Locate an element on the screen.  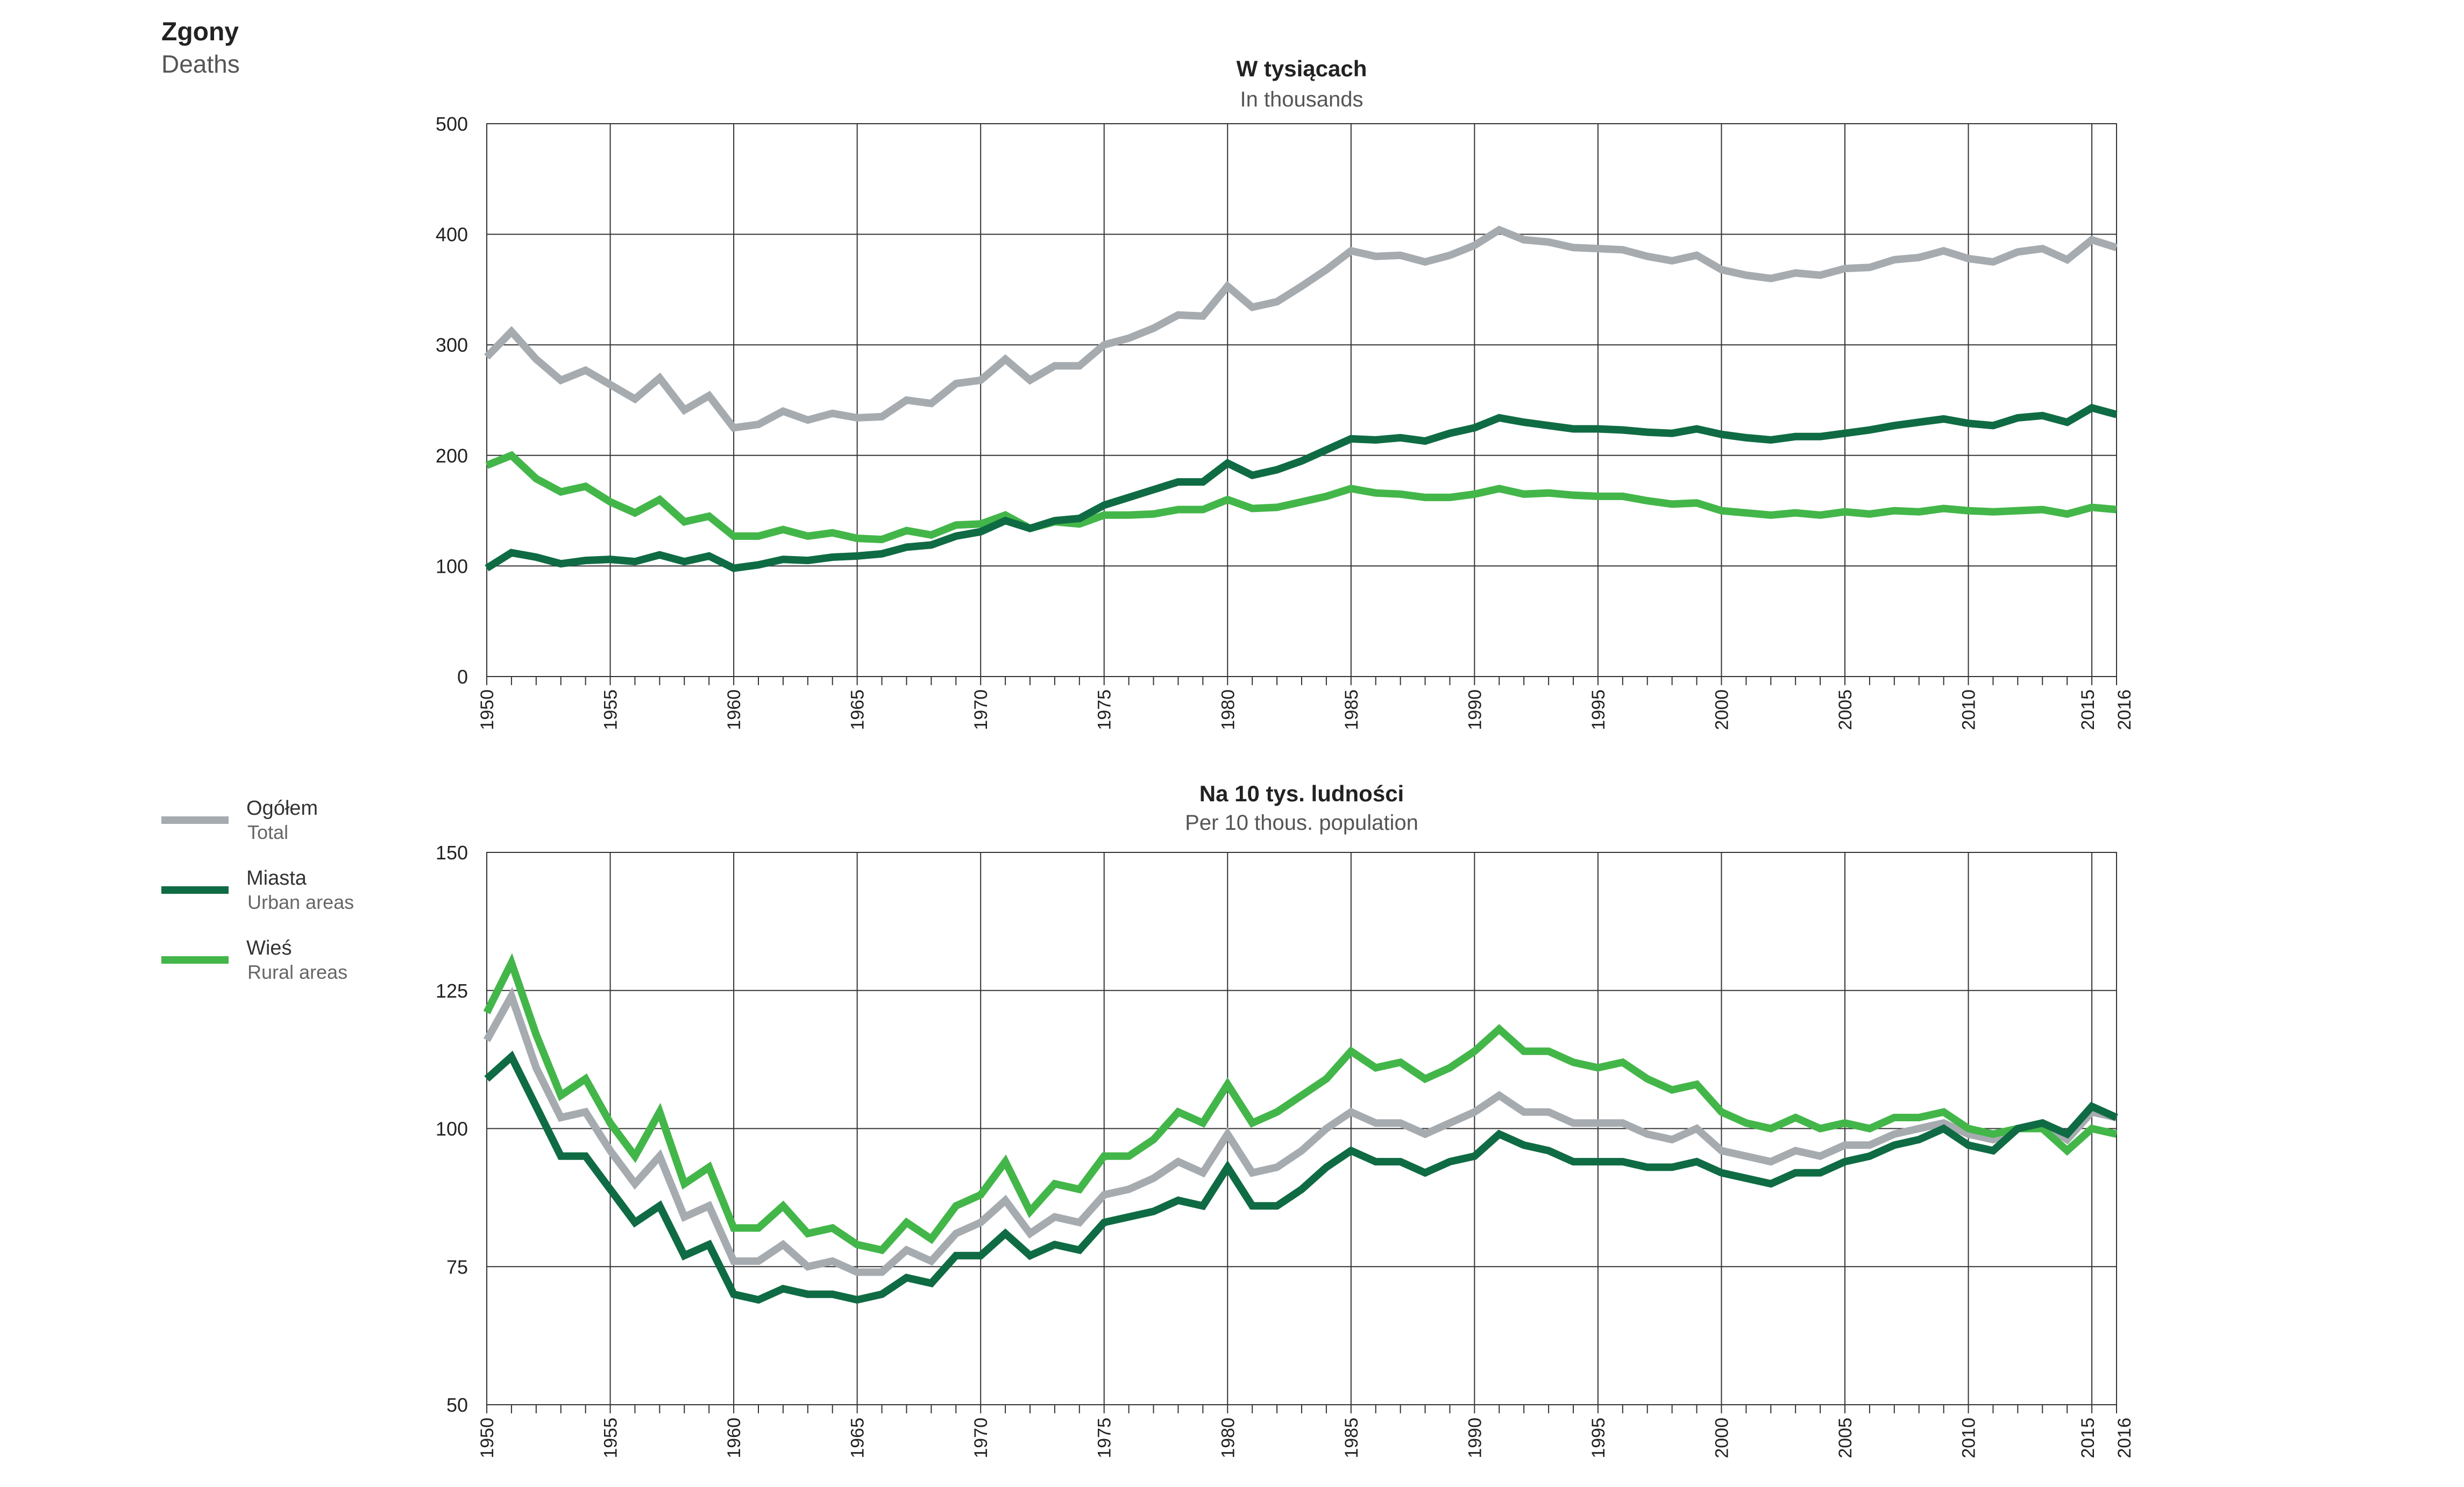
chart-title: W tysiącach is located at coordinates (1302, 69).